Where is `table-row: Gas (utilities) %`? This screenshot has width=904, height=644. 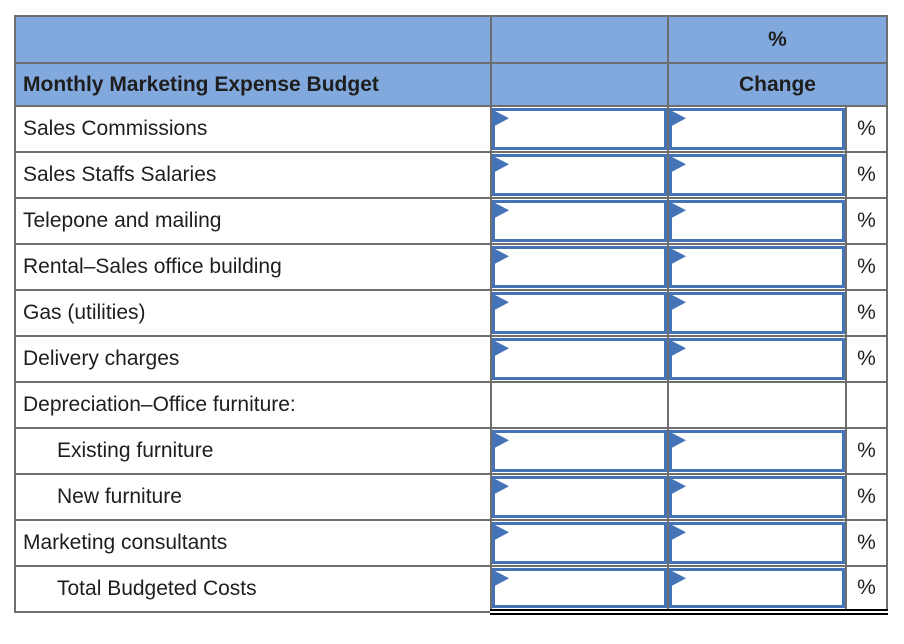 table-row: Gas (utilities) % is located at coordinates (451, 313).